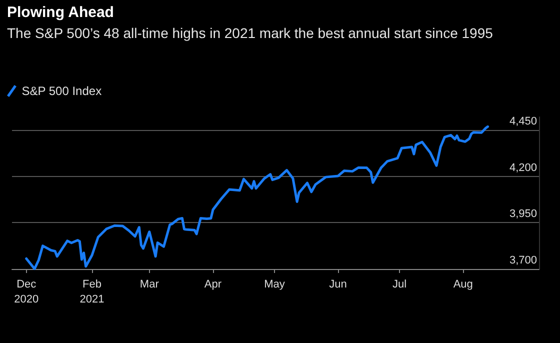  What do you see at coordinates (399, 284) in the screenshot?
I see `x-tick-label: Jul` at bounding box center [399, 284].